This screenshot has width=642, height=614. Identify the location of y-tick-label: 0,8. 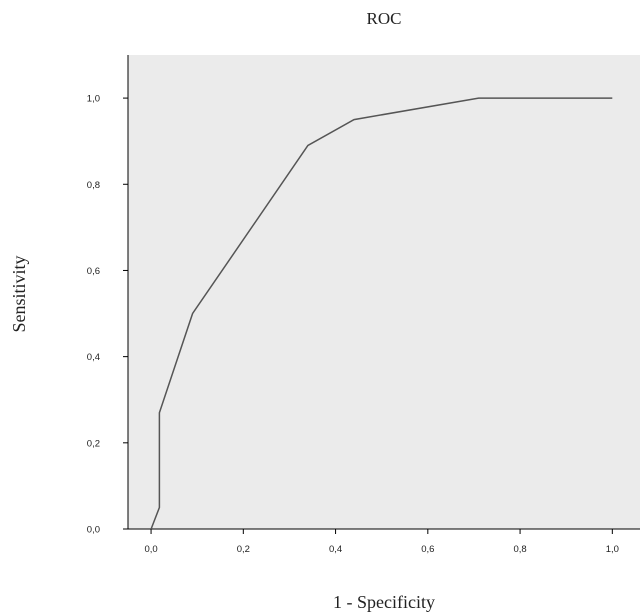
(93, 185).